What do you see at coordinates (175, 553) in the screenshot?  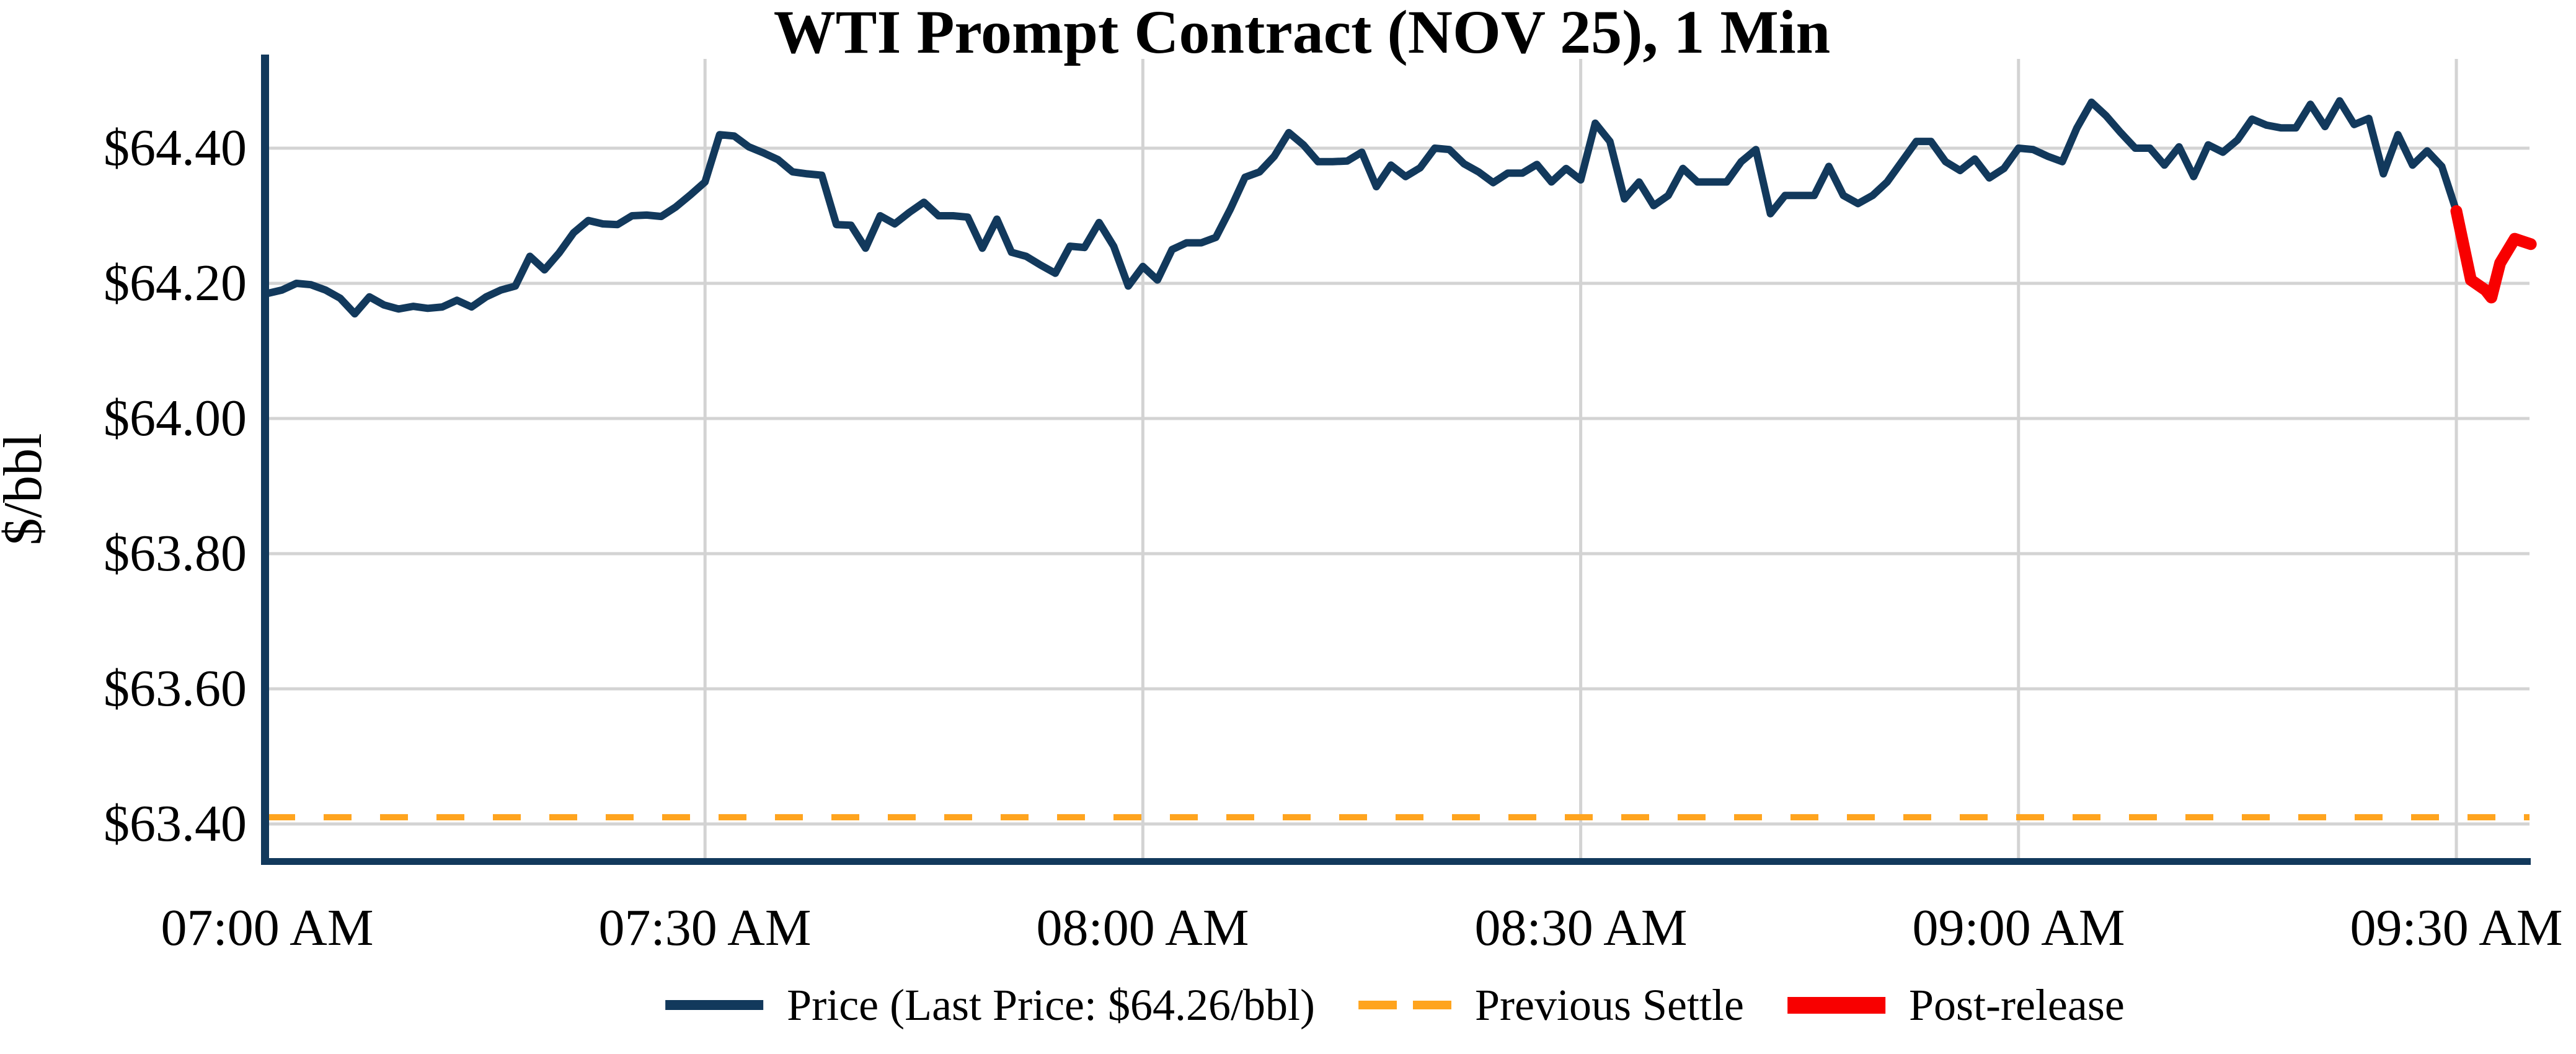 I see `y-tick-label: $63.80` at bounding box center [175, 553].